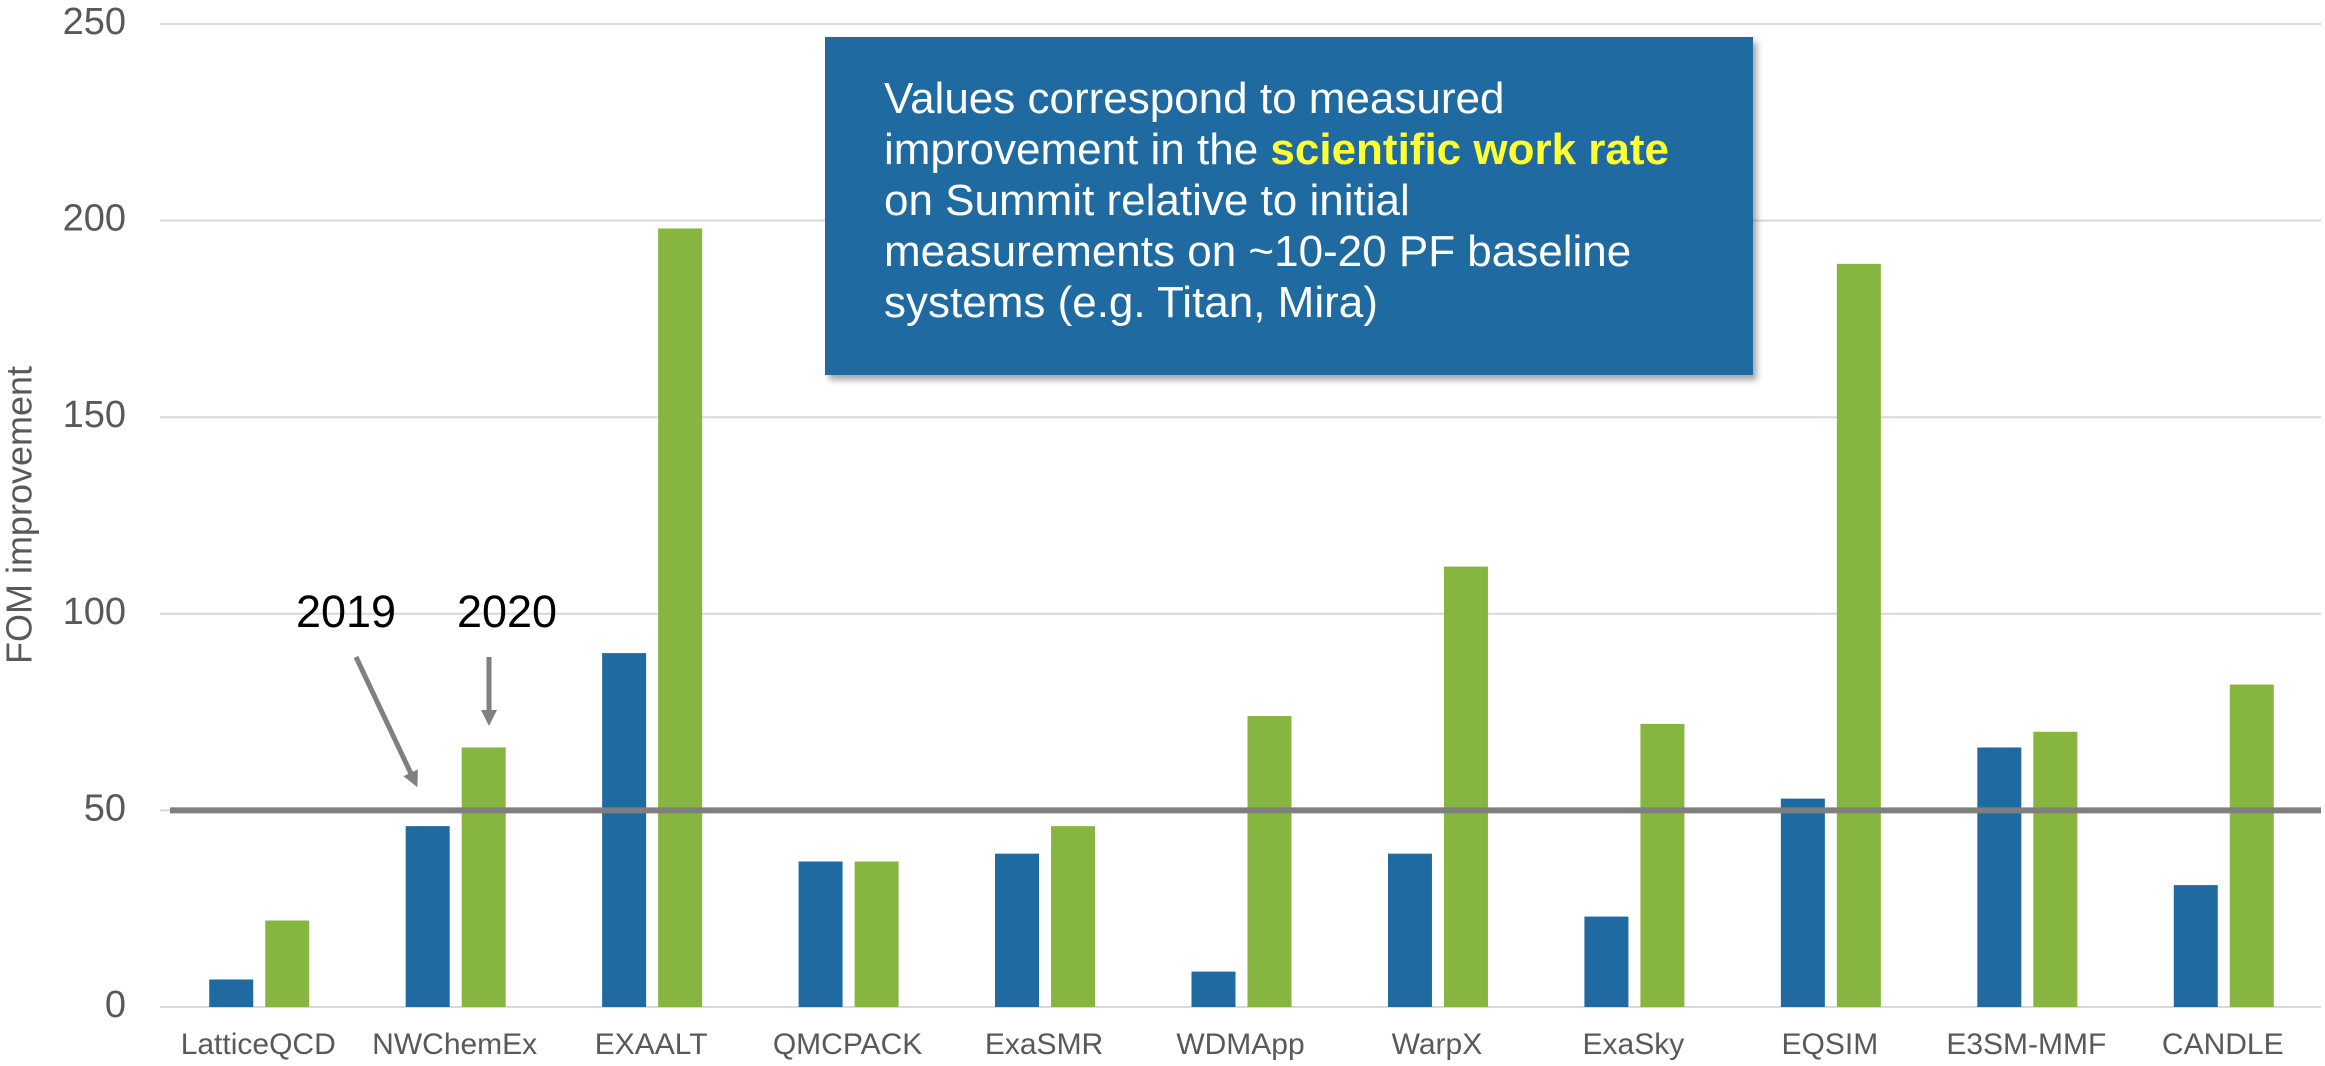 This screenshot has width=2325, height=1066. What do you see at coordinates (1044, 1044) in the screenshot?
I see `x-tick-label: ExaSMR` at bounding box center [1044, 1044].